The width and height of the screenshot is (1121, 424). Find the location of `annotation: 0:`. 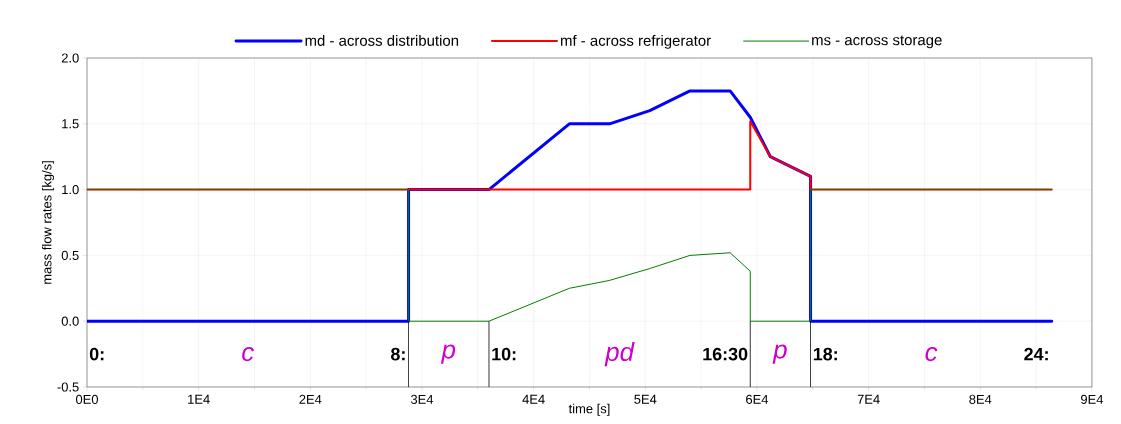

annotation: 0: is located at coordinates (96, 354).